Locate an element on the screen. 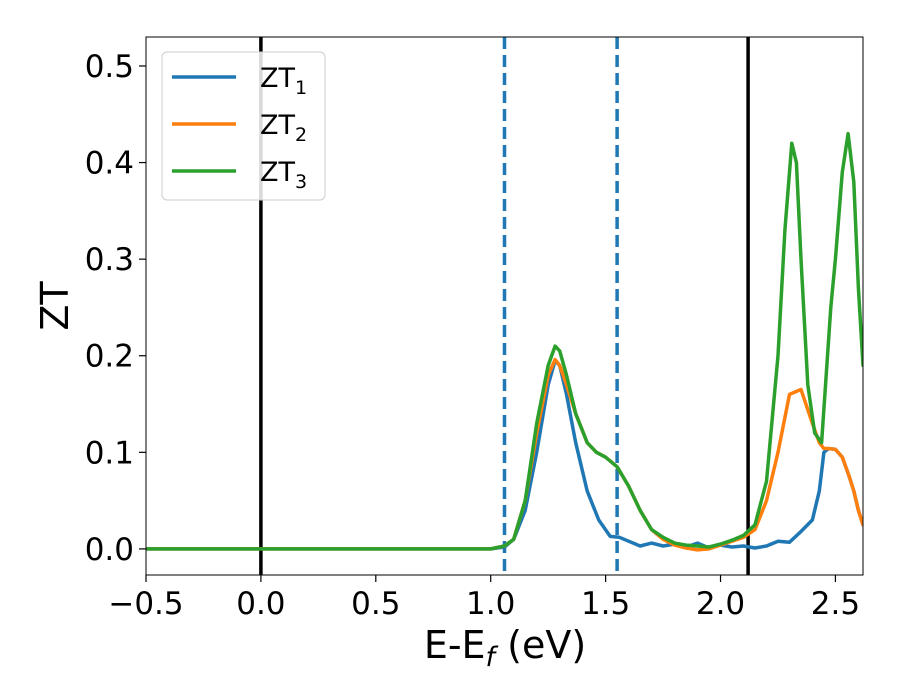 This screenshot has width=900, height=700. y-tick-label: 0.5 is located at coordinates (109, 67).